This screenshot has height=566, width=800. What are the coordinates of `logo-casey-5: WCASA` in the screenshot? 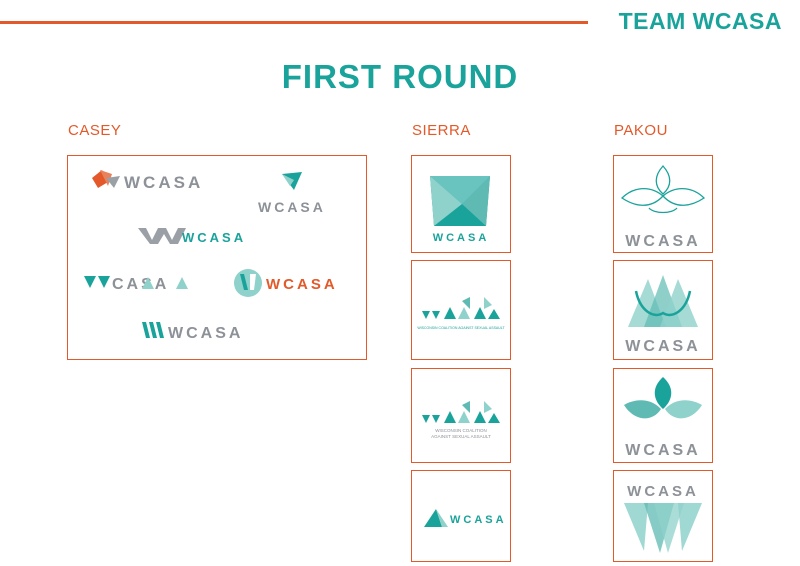 It's located at (286, 283).